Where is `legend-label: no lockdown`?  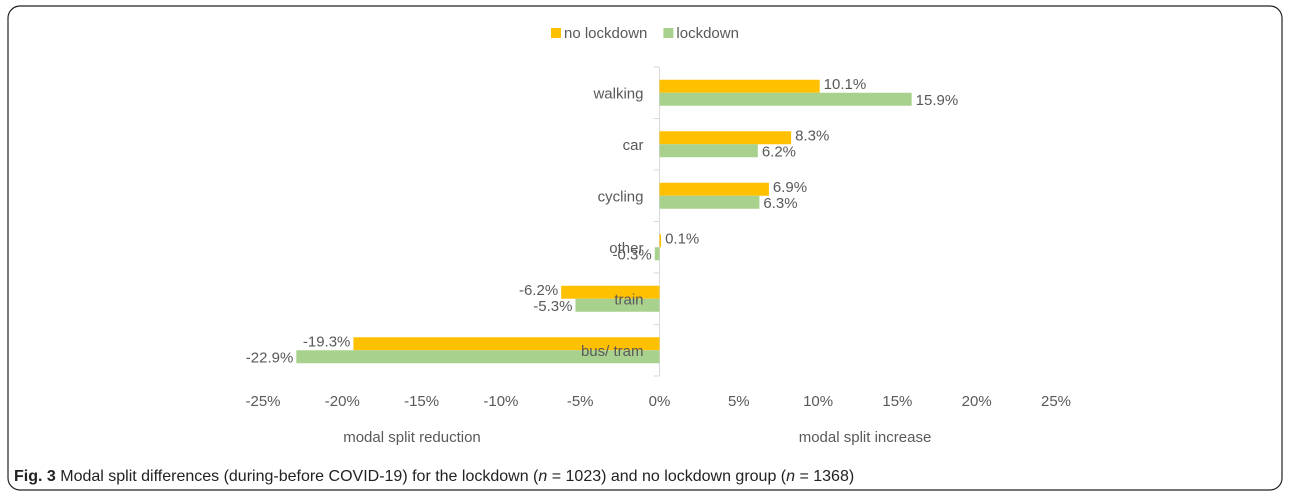
legend-label: no lockdown is located at coordinates (605, 33).